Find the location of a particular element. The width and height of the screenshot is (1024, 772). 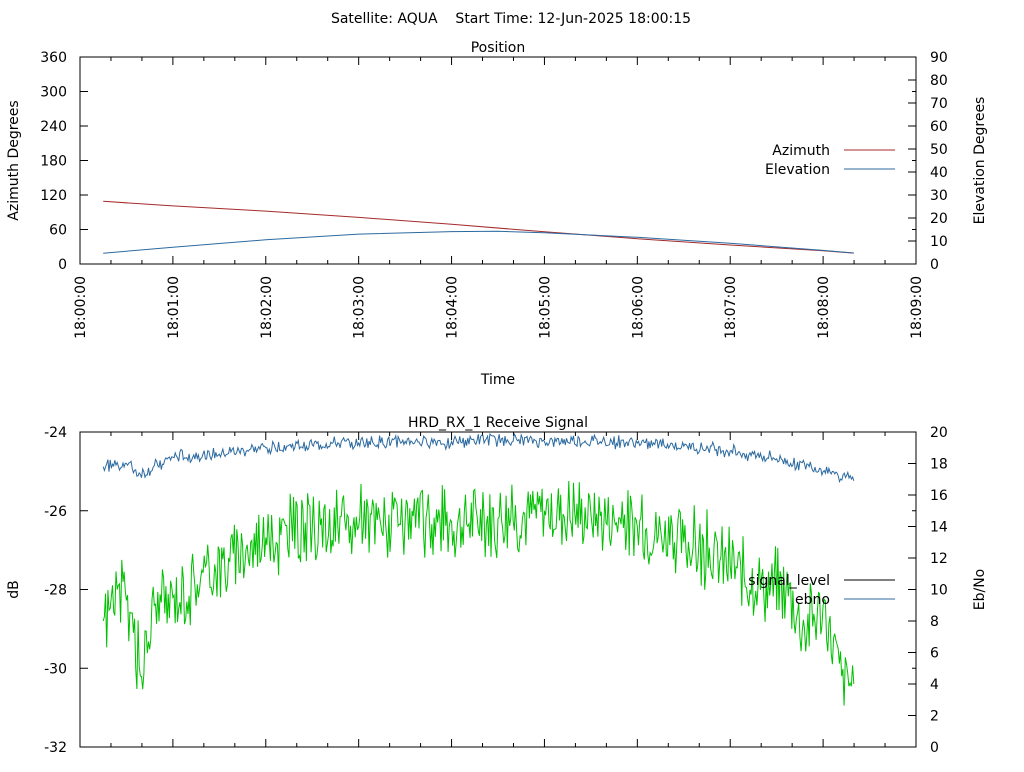

y2-tick-label: 70 is located at coordinates (939, 104).